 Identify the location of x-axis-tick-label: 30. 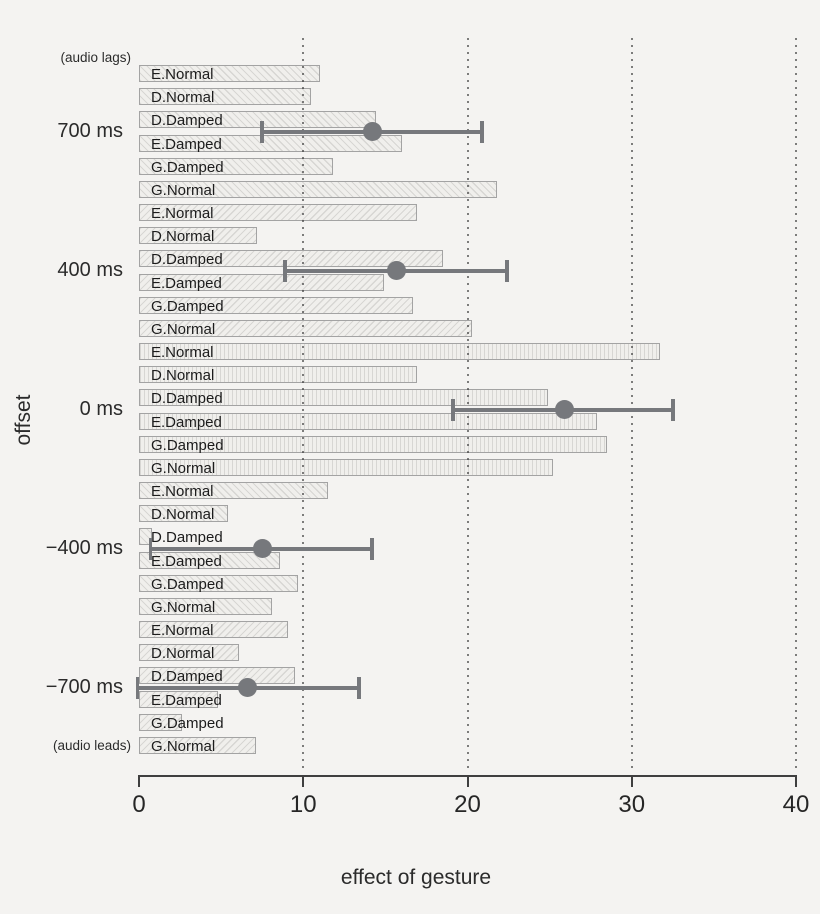
(632, 804).